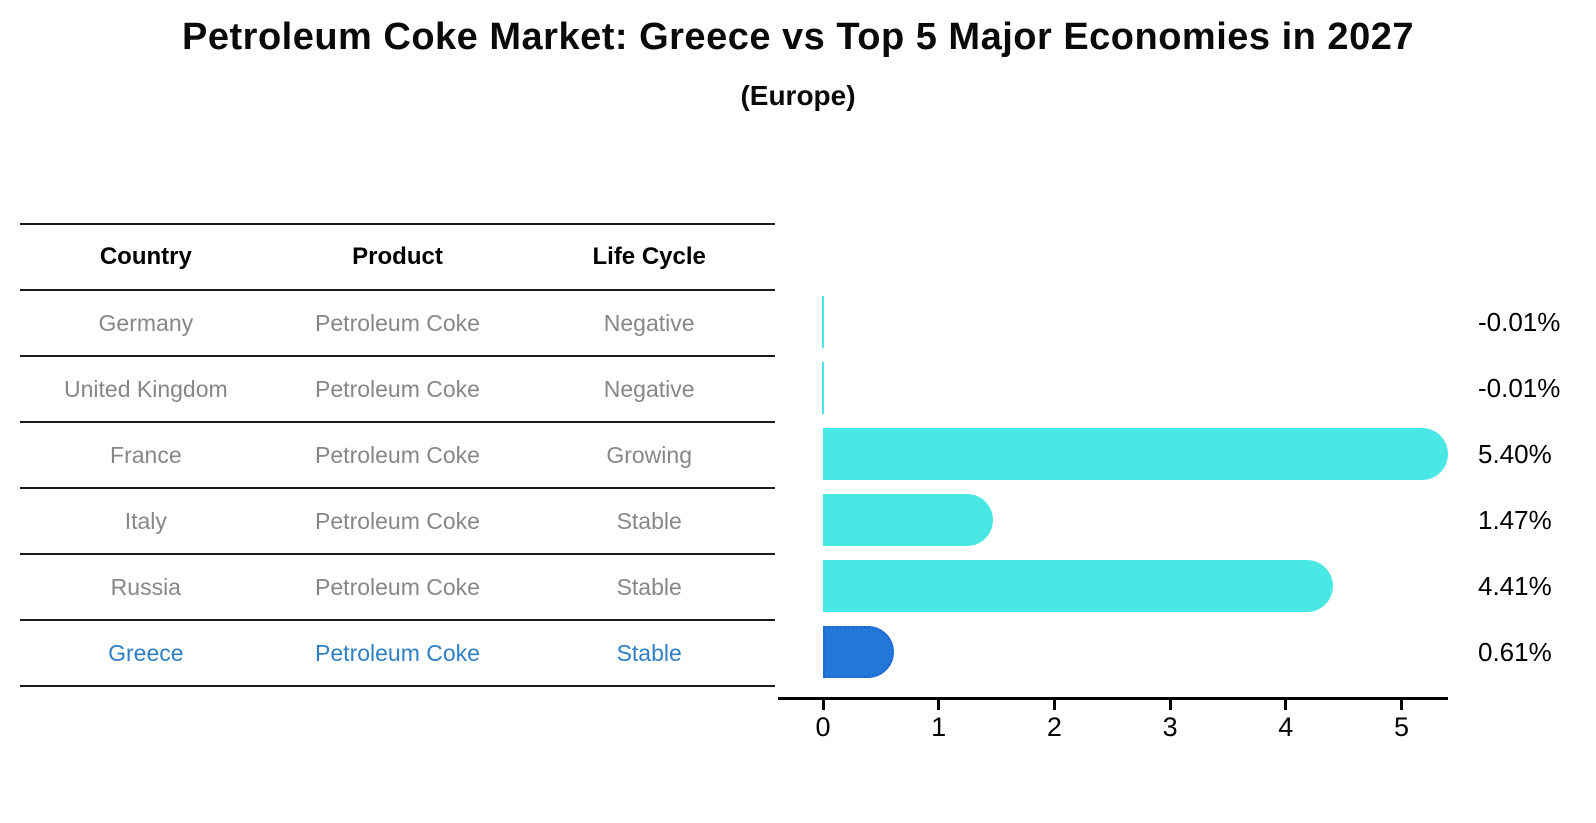  I want to click on bar-italy, so click(908, 520).